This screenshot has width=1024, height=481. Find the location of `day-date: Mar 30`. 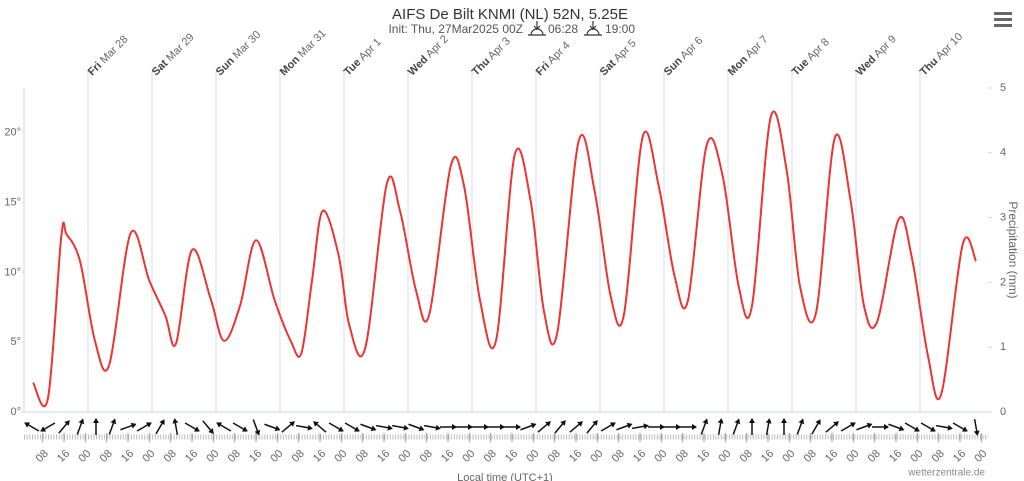

day-date: Mar 30 is located at coordinates (247, 45).